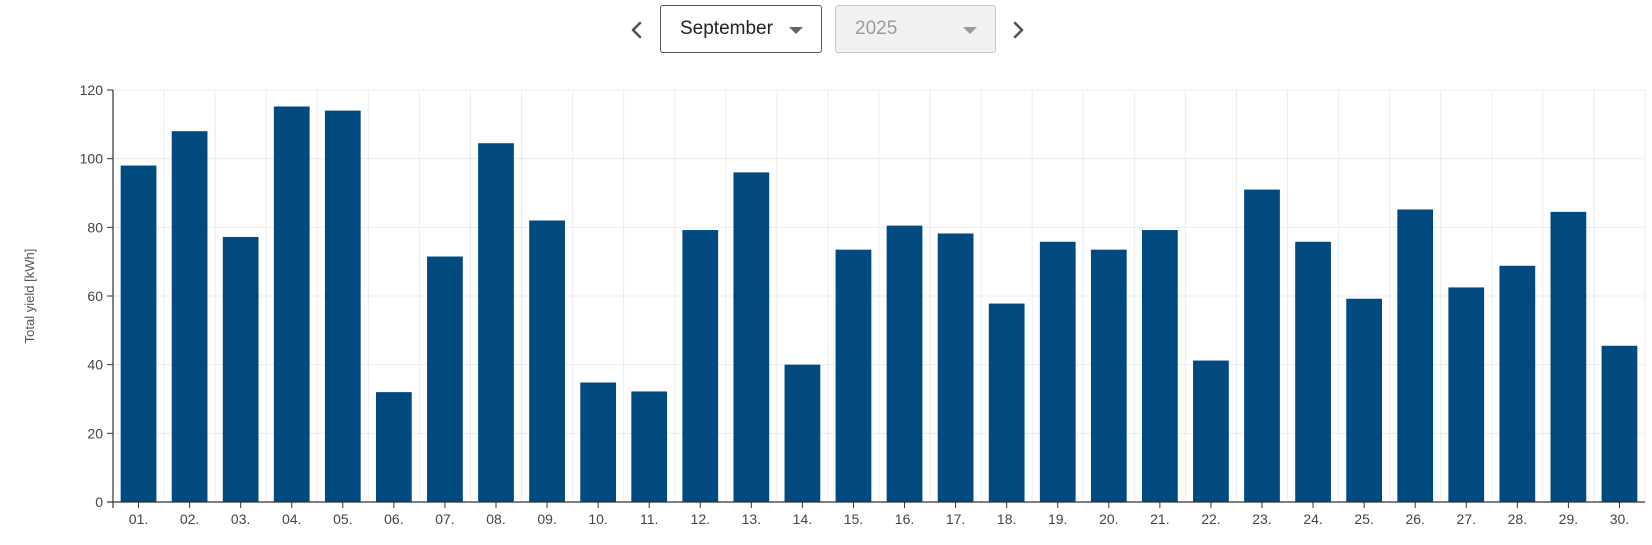 This screenshot has width=1652, height=545. Describe the element at coordinates (802, 519) in the screenshot. I see `x-tick-label: 14.` at that location.